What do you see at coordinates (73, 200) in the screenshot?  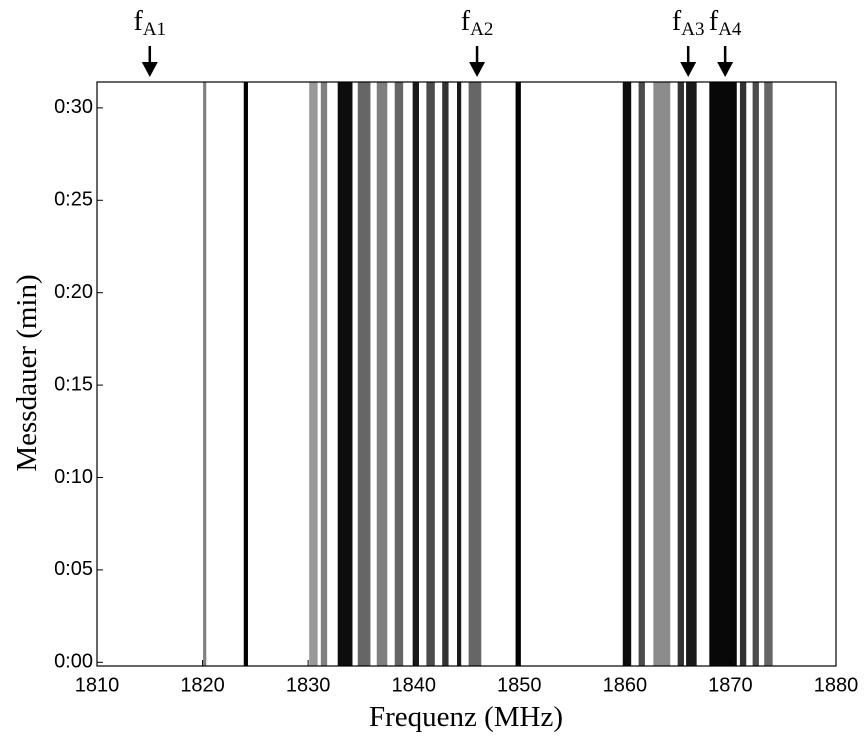 I see `y-tick-label: 0:25` at bounding box center [73, 200].